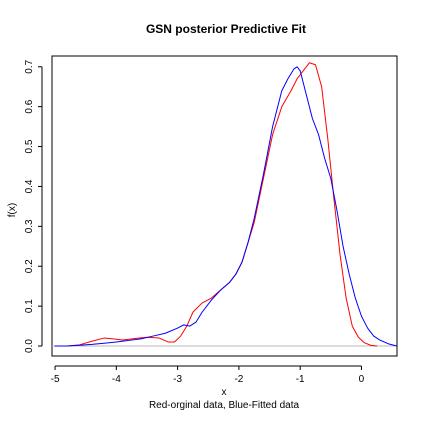 The height and width of the screenshot is (423, 423). Describe the element at coordinates (224, 392) in the screenshot. I see `x-axis-label: x` at that location.